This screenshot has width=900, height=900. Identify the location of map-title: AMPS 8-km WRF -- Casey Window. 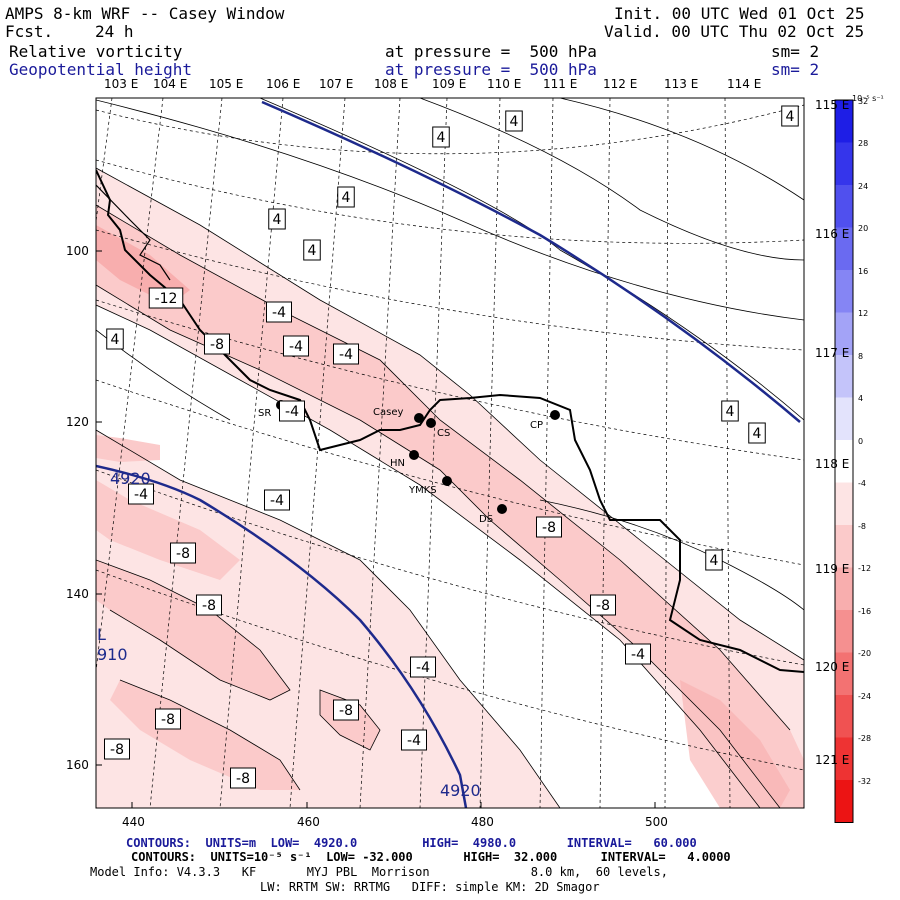
(145, 13).